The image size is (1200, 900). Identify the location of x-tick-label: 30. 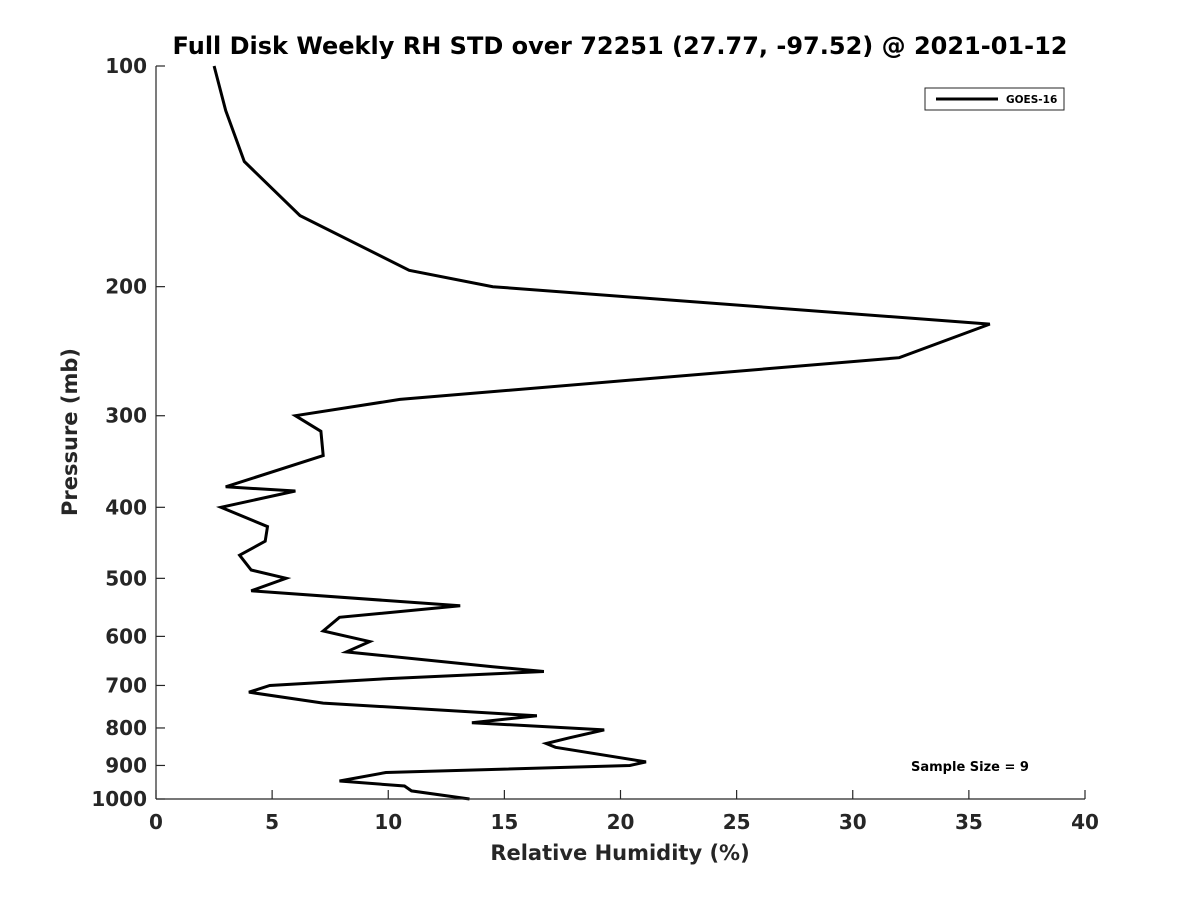
(853, 822).